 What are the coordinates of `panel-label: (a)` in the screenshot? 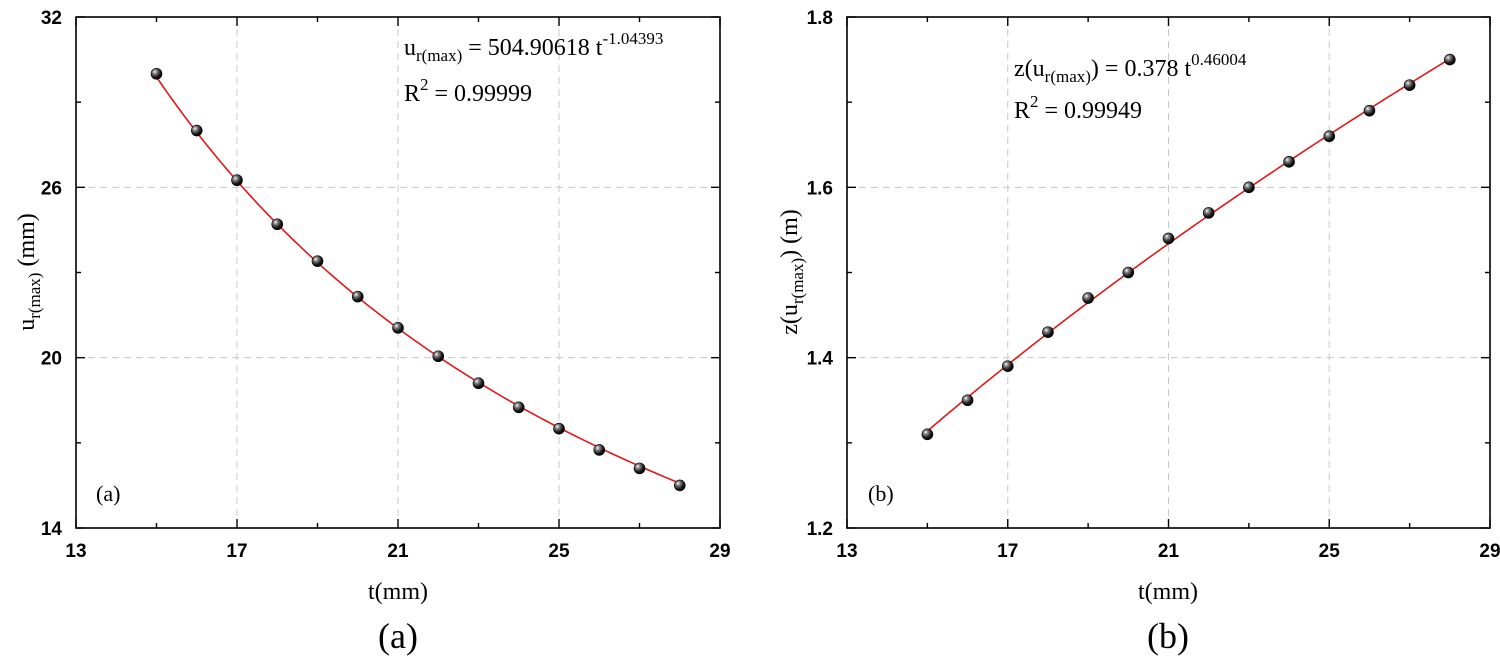 It's located at (108, 493).